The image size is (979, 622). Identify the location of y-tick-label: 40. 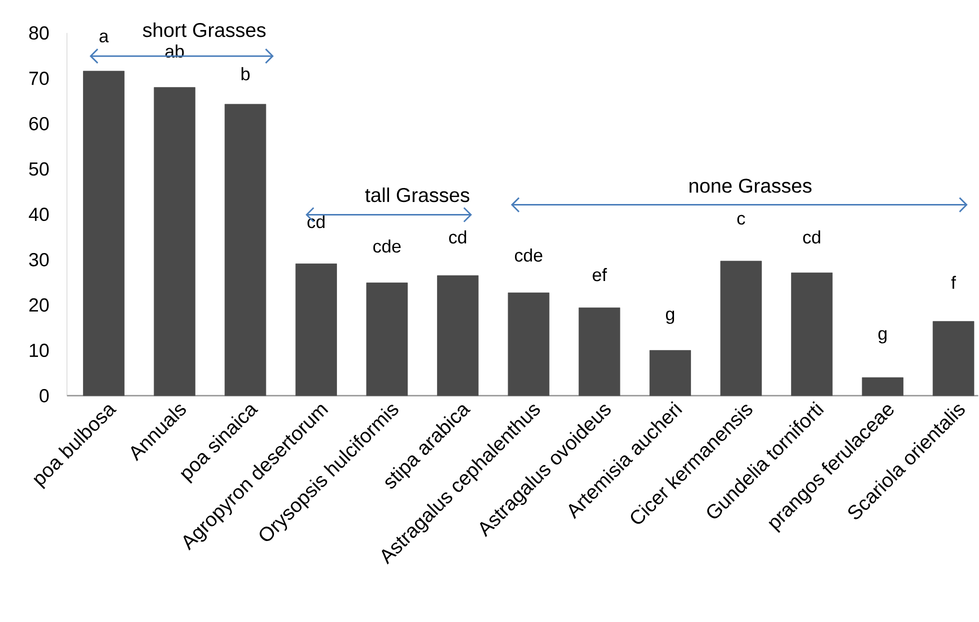
(38, 215).